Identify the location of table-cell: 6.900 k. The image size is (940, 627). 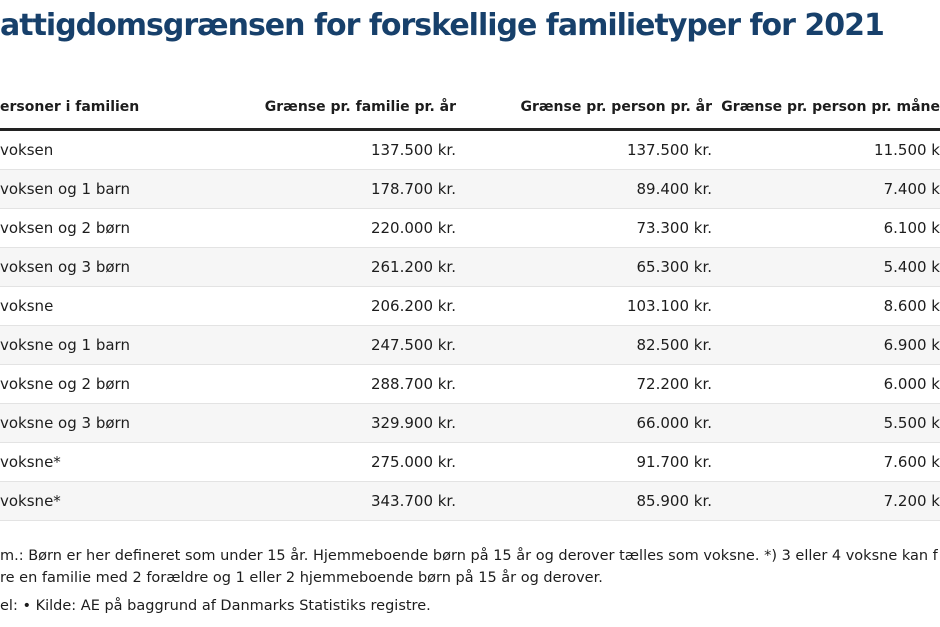
(911, 345).